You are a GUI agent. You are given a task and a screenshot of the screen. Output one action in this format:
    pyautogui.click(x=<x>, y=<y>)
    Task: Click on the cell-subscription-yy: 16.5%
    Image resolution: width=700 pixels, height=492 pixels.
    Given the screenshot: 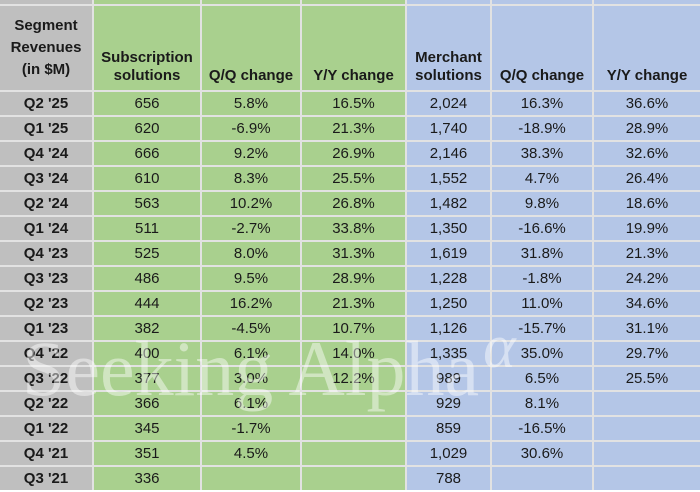 What is the action you would take?
    pyautogui.click(x=353, y=103)
    